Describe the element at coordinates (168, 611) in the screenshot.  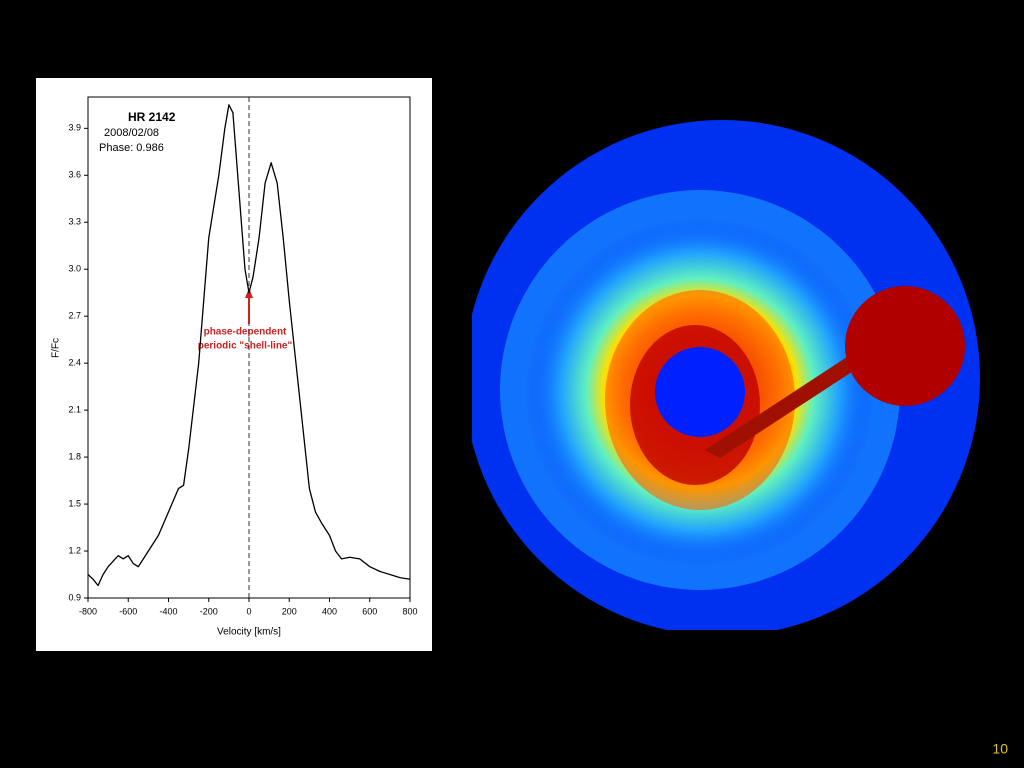
I see `x-tick-label: -400` at that location.